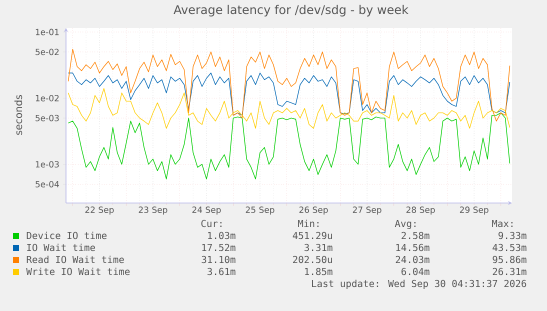  Describe the element at coordinates (313, 210) in the screenshot. I see `x-tick-label: 26 Sep` at that location.